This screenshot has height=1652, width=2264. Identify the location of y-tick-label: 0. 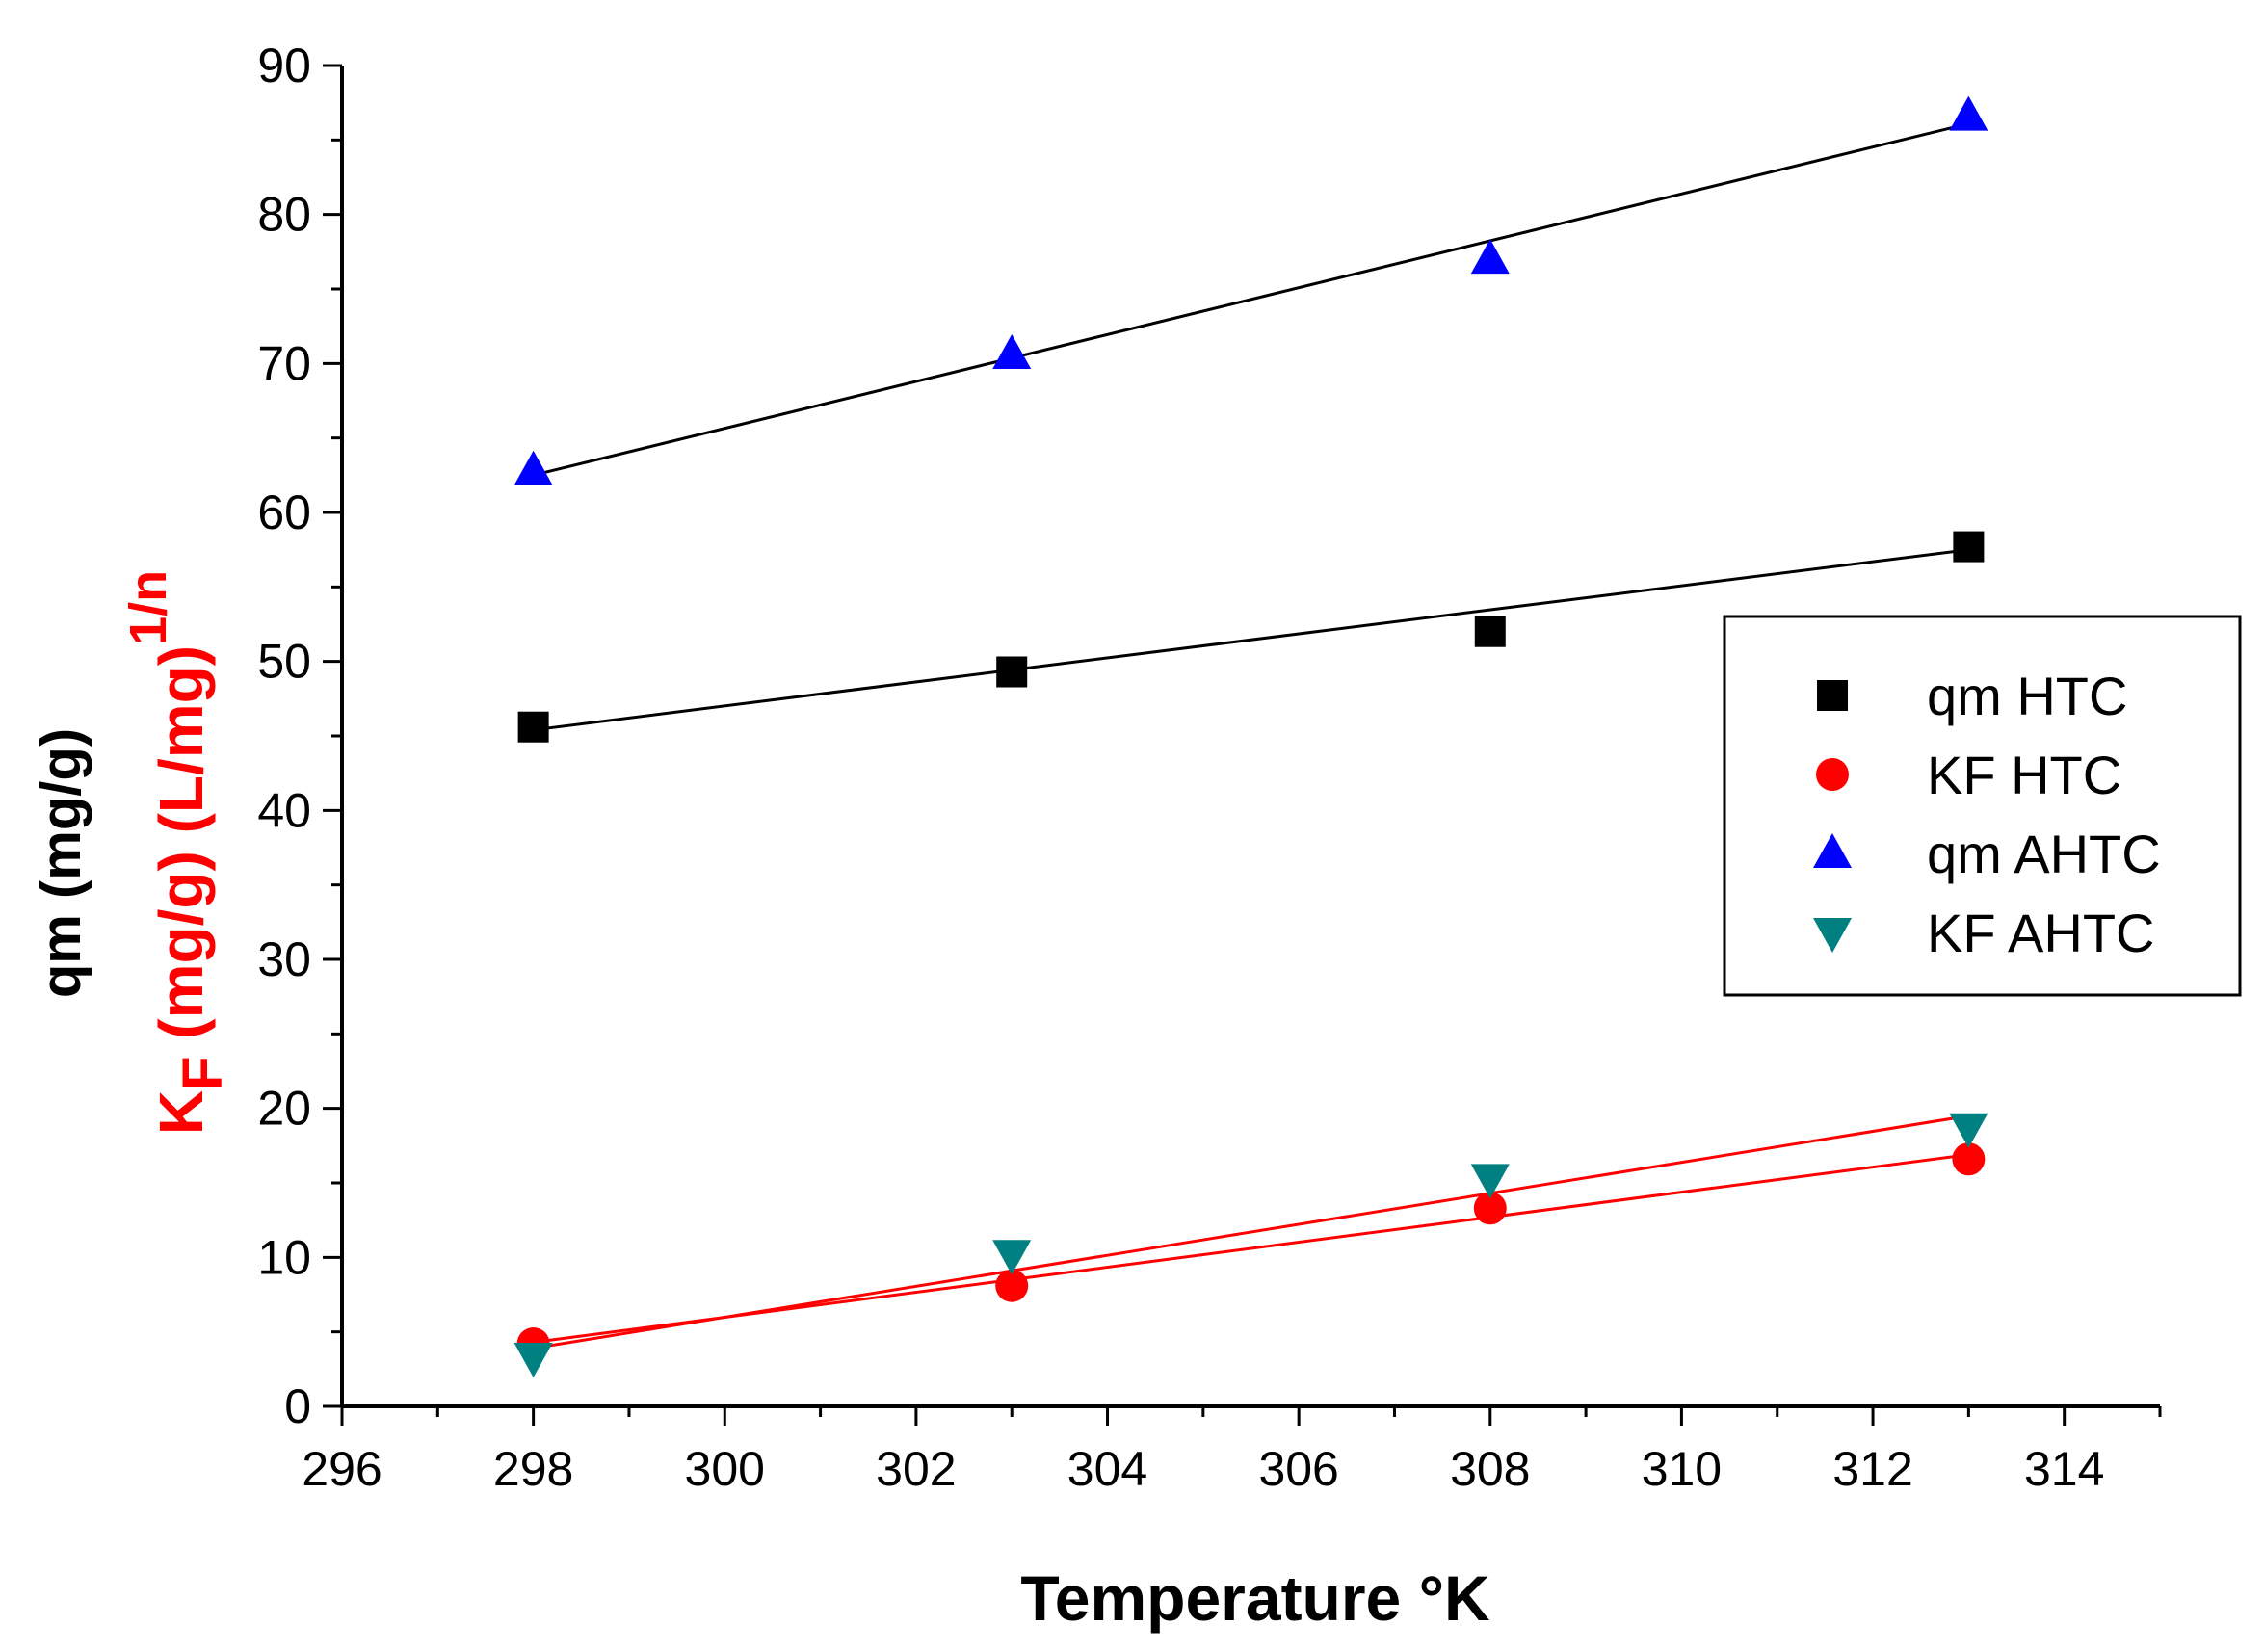
(297, 1406).